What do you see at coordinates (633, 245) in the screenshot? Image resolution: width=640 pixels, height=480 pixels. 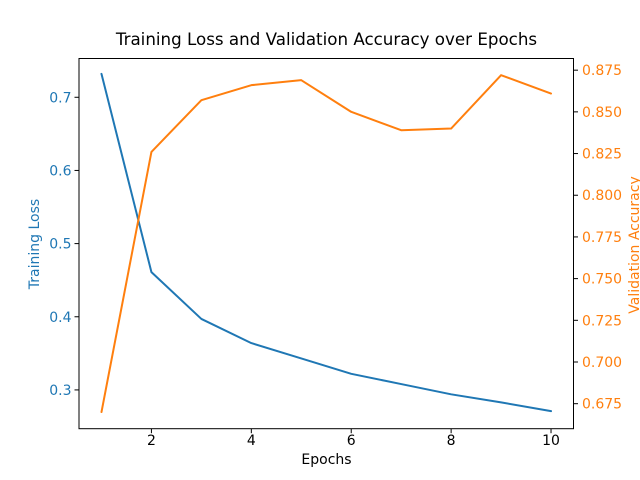 I see `right-axis-label: Validation Accuracy` at bounding box center [633, 245].